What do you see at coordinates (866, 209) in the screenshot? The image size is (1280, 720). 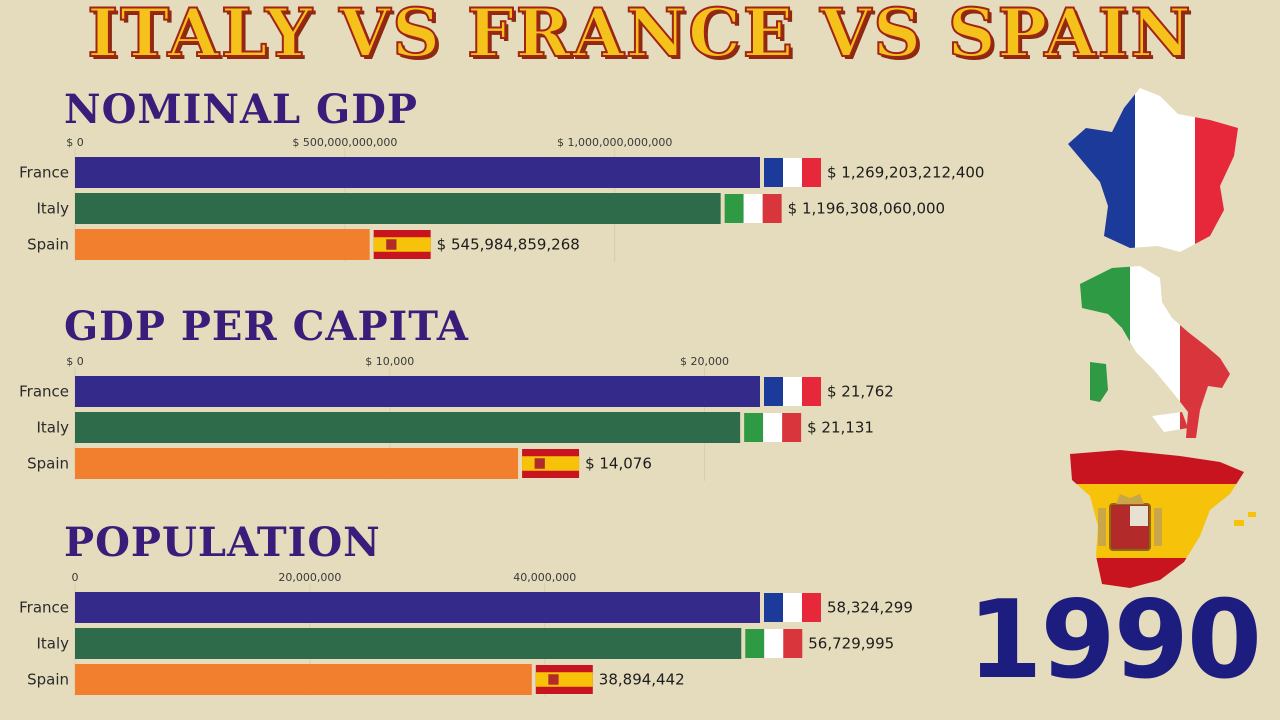 I see `value-label-italy: $ 1,196,308,060,000` at bounding box center [866, 209].